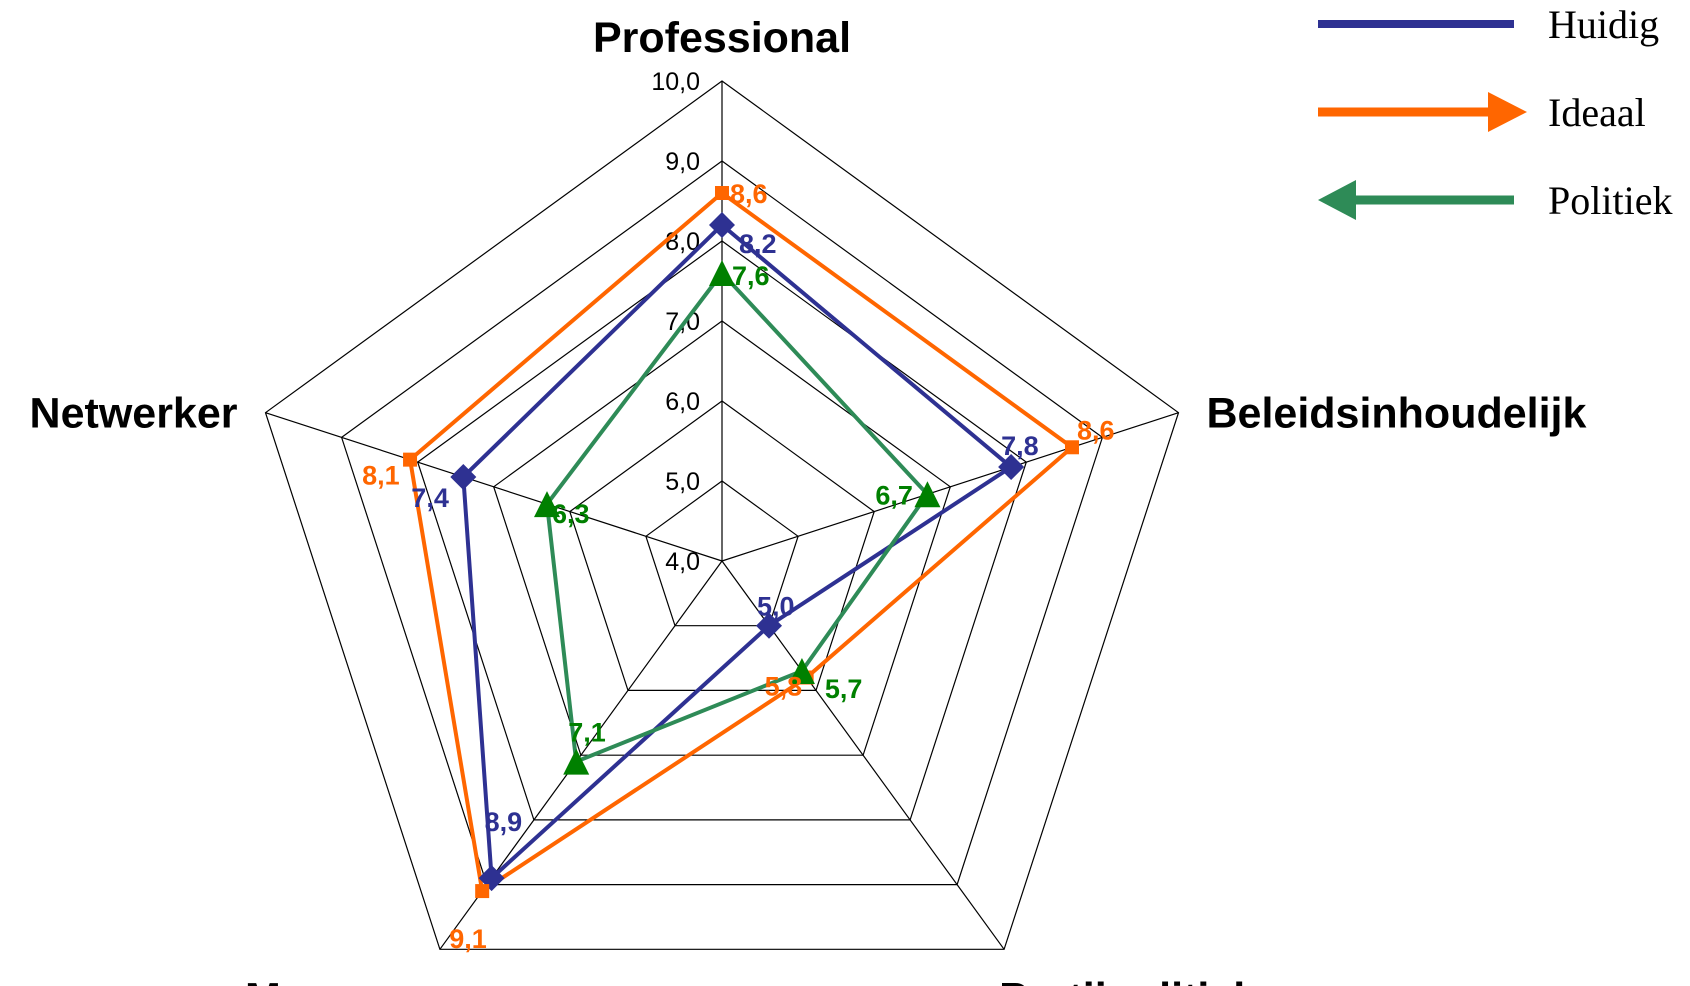  What do you see at coordinates (504, 822) in the screenshot?
I see `data-label-huidig-manager: 8,9` at bounding box center [504, 822].